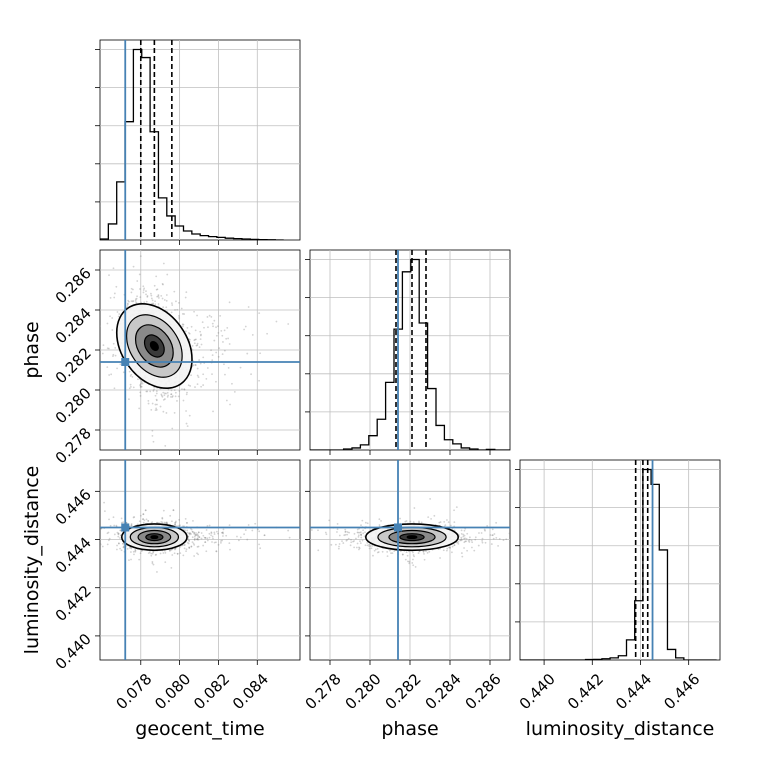  I want to click on y-axis-label-luminosity_distance: luminosity_distance, so click(32, 560).